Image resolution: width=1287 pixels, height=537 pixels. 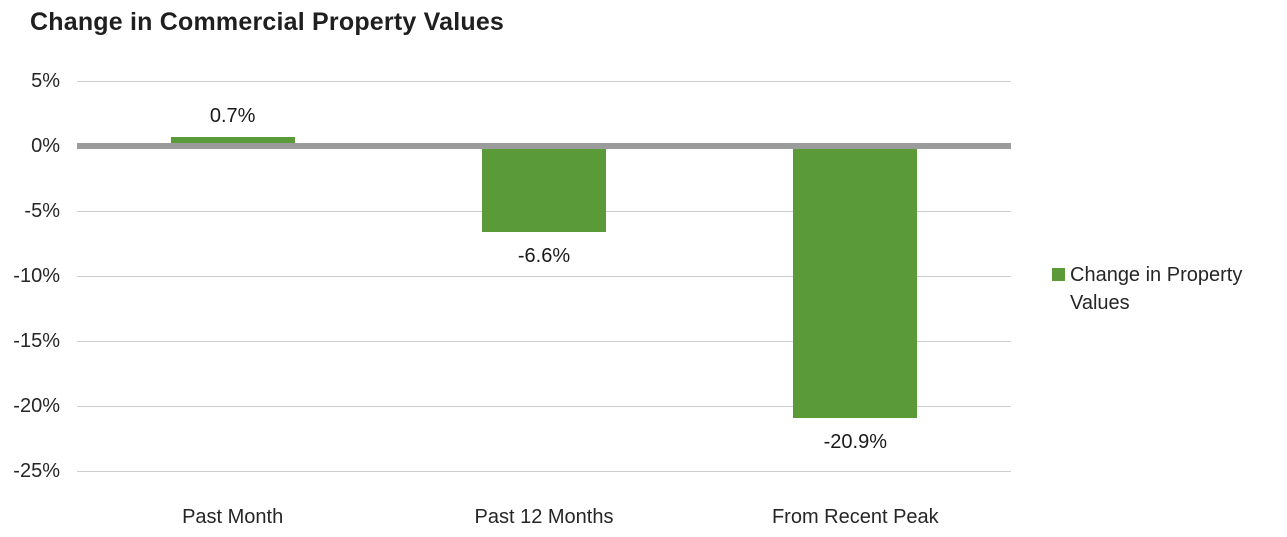 What do you see at coordinates (45, 146) in the screenshot?
I see `y-tick-label: 0%` at bounding box center [45, 146].